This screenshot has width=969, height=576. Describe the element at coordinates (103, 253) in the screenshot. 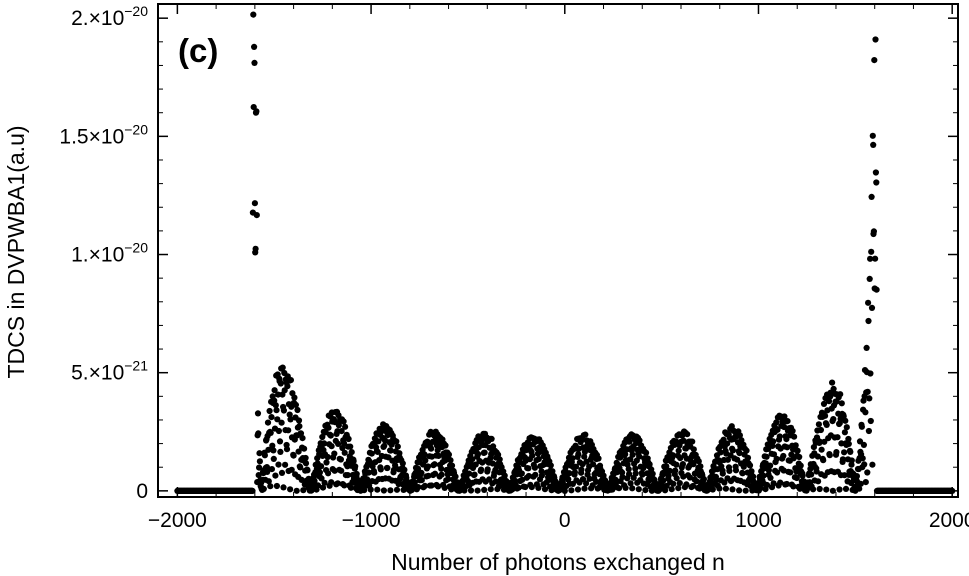

I see `y-tick-labels: 0 5.×10−21 1.×10−20 1.5×10−20 2.×10−20` at that location.